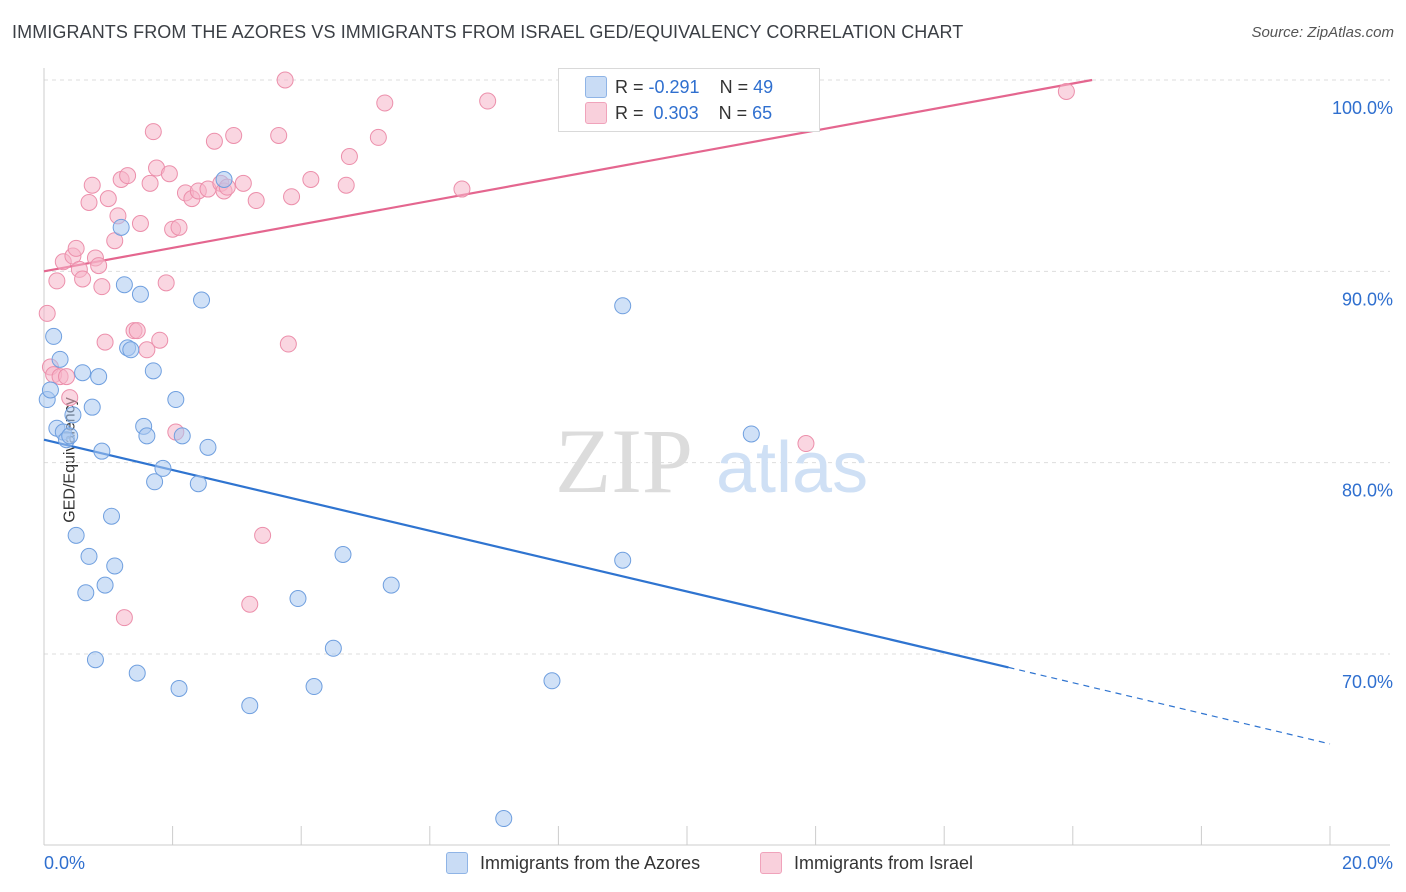 This screenshot has width=1406, height=892. Describe the element at coordinates (596, 87) in the screenshot. I see `legend-swatch-azores` at that location.